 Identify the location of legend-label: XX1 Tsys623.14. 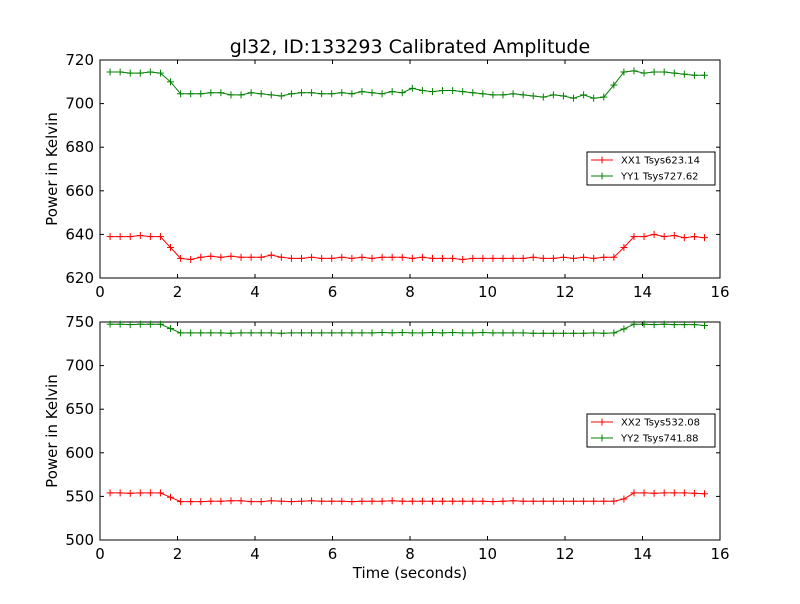
(660, 161).